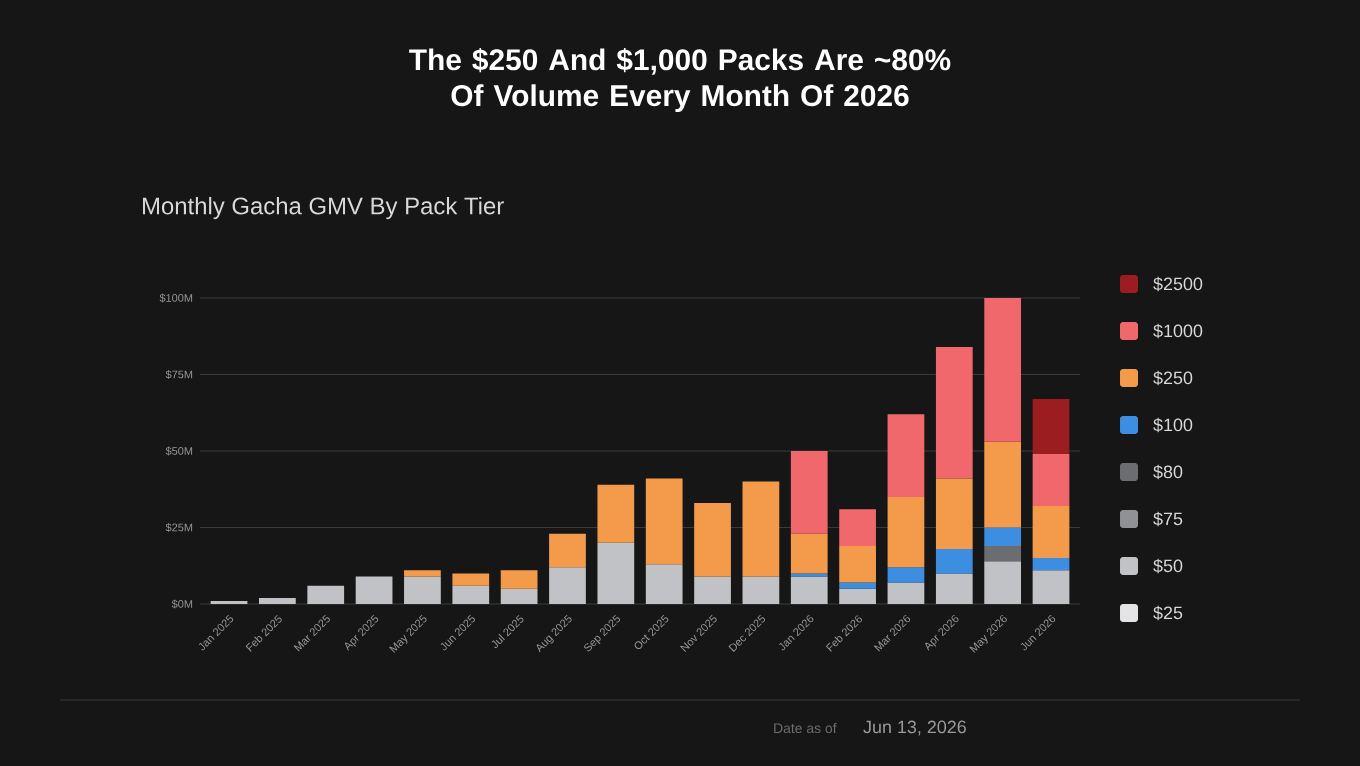 The width and height of the screenshot is (1360, 766). I want to click on legend-label: $50, so click(1168, 566).